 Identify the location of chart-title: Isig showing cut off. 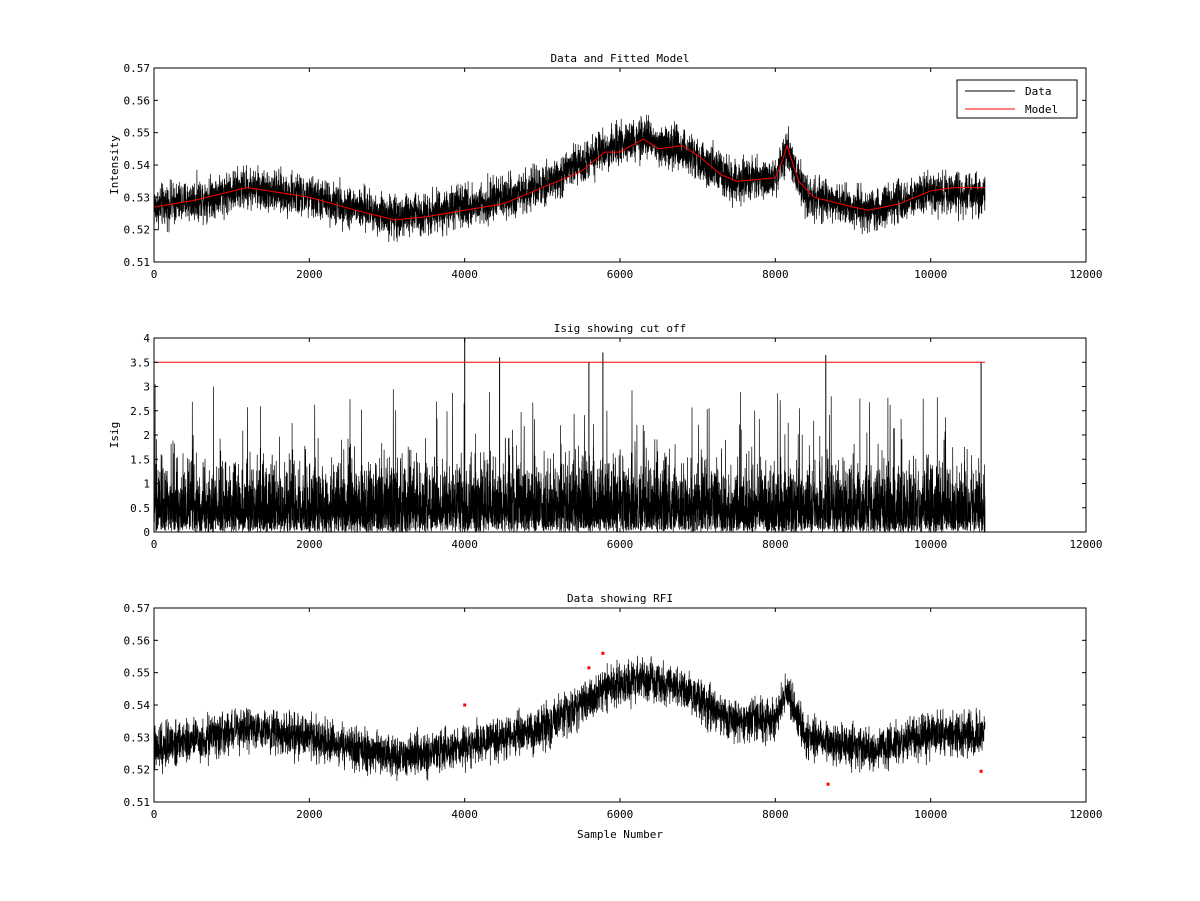
(620, 328).